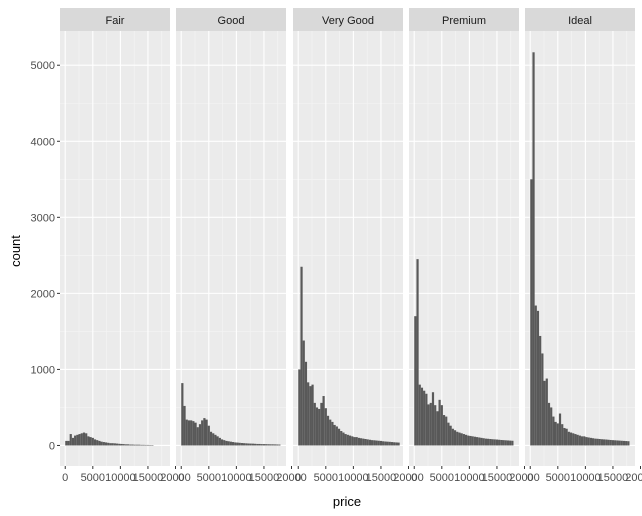 This screenshot has height=516, width=642. I want to click on y-tick-label: 4000, so click(43, 142).